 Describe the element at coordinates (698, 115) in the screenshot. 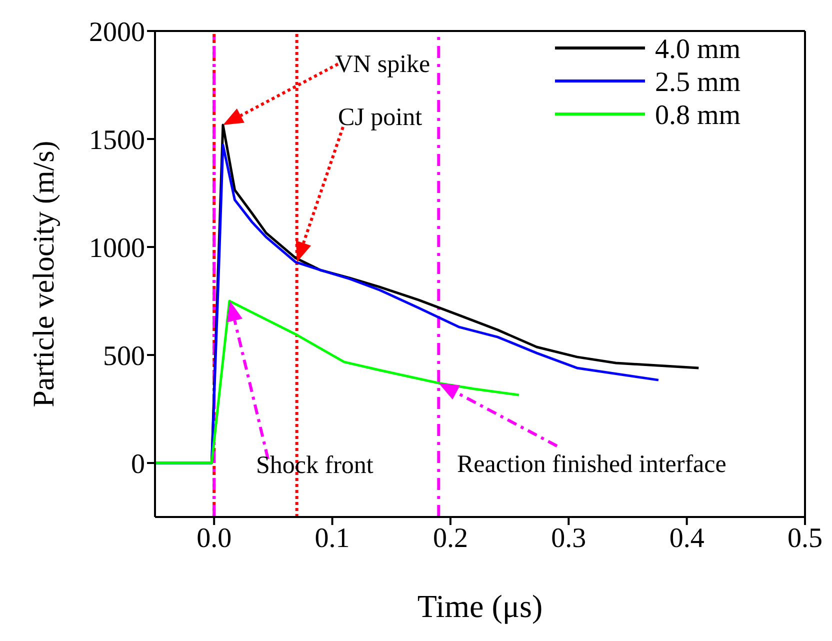

I see `legend-label: 0.8 mm` at that location.